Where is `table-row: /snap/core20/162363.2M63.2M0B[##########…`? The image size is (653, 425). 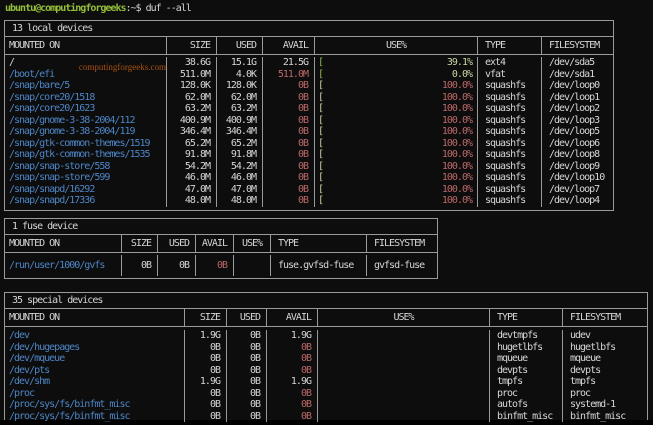
table-row: /snap/core20/162363.2M63.2M0B[##########… is located at coordinates (309, 109).